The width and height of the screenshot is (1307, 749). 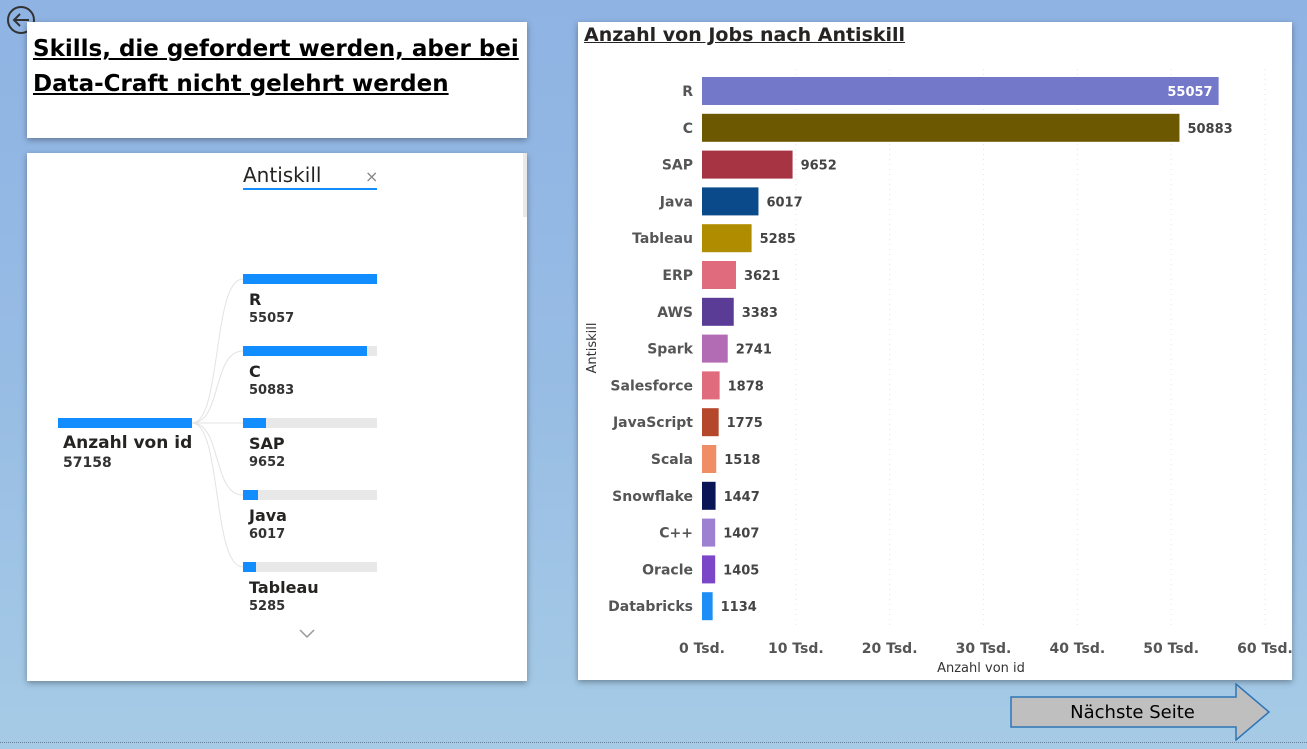 What do you see at coordinates (87, 463) in the screenshot?
I see `root-value: 57158` at bounding box center [87, 463].